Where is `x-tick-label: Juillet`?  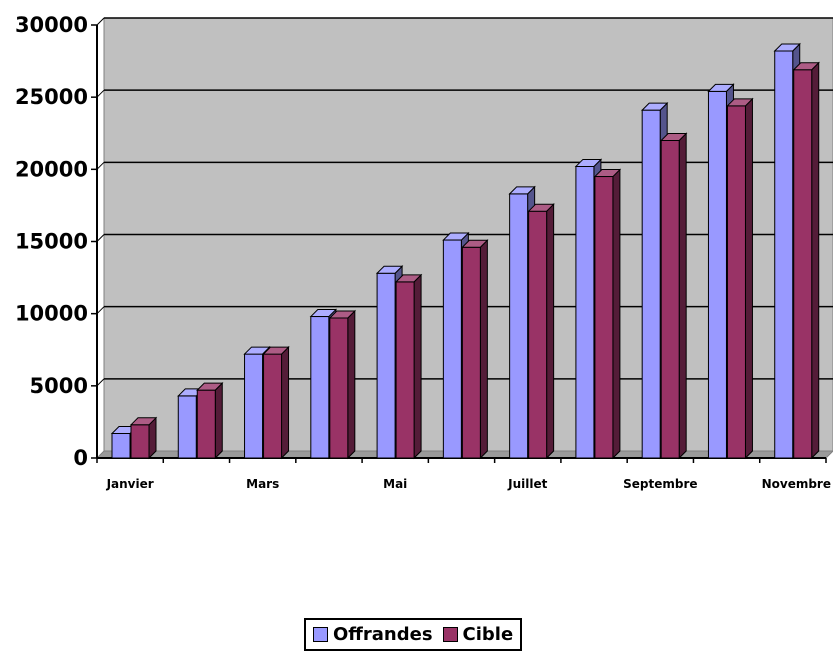
x-tick-label: Juillet is located at coordinates (527, 484).